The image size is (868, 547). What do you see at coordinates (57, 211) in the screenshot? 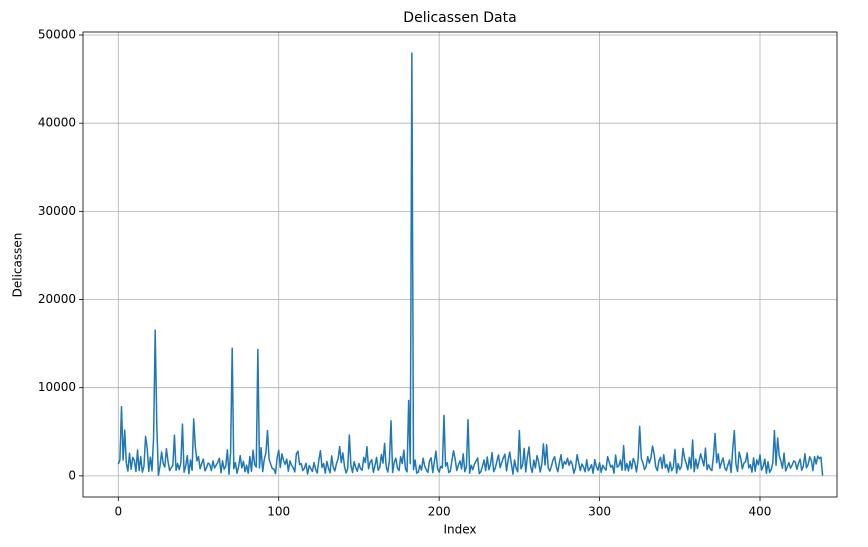
I see `y-tick-label: 30000` at bounding box center [57, 211].